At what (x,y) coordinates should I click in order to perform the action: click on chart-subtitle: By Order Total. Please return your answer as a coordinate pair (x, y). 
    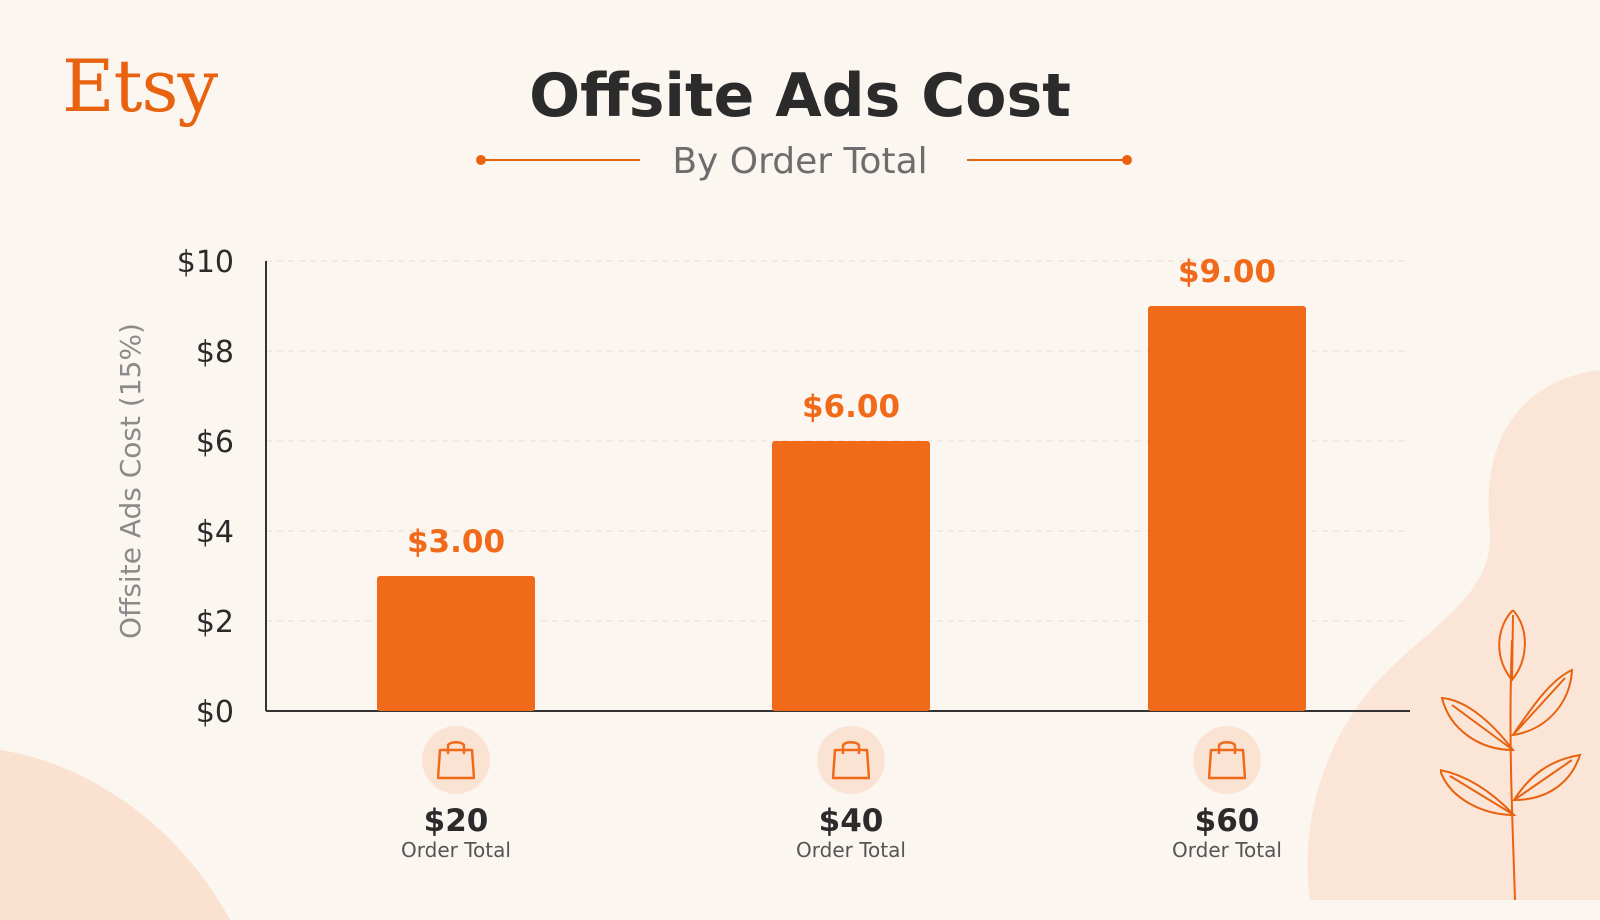
    Looking at the image, I should click on (800, 161).